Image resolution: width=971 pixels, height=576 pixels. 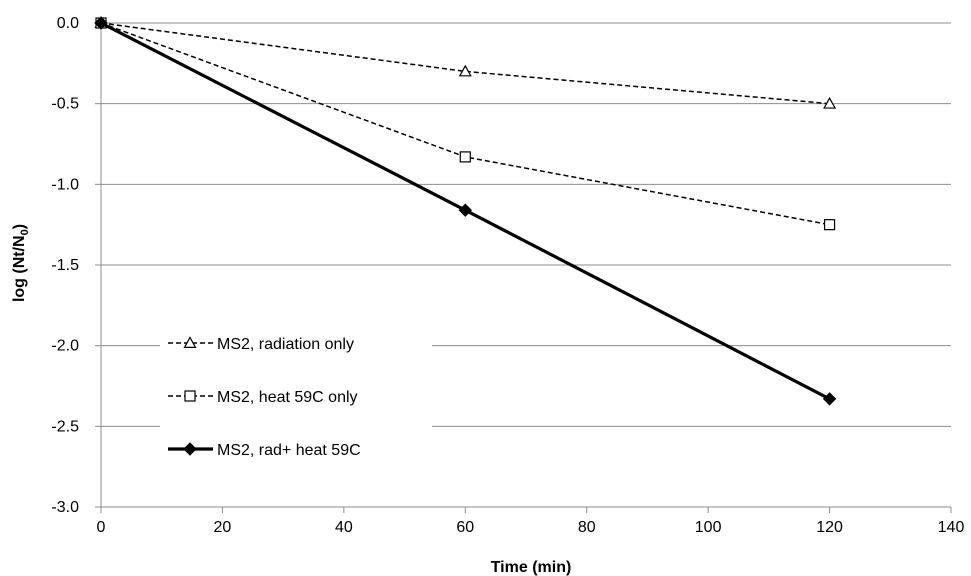 I want to click on y-axis-title-main: log (Nt/N, so click(x=19, y=268).